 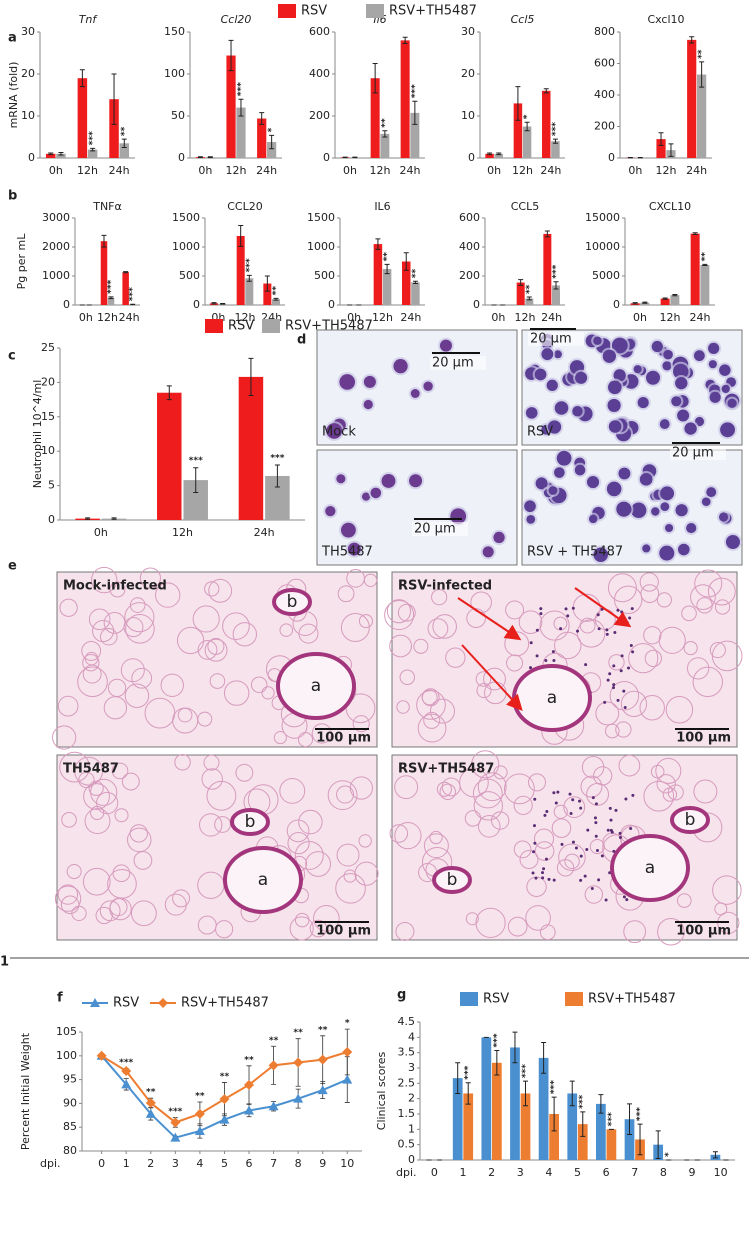 I want to click on y-tick-label: 3, so click(x=411, y=1067).